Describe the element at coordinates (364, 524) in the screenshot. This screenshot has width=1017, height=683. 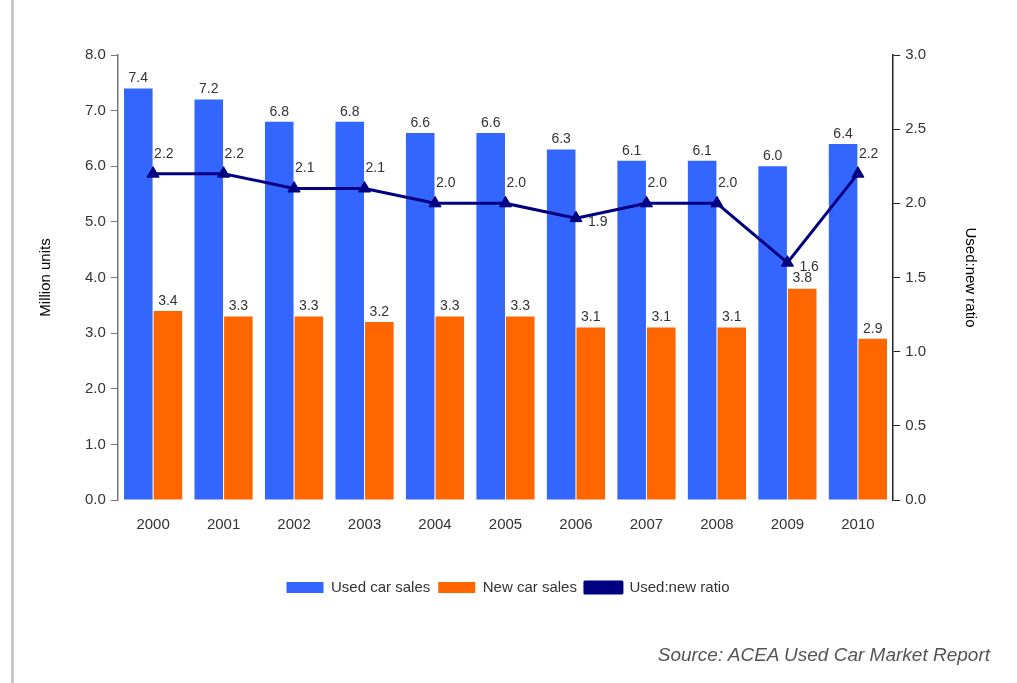
I see `x-tick-label: 2003` at that location.